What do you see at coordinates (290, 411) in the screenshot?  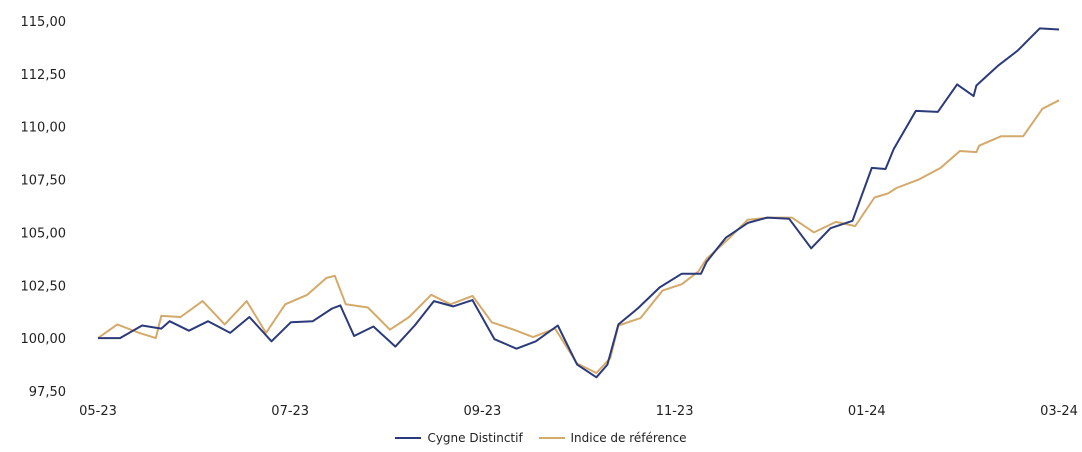 I see `x-tick-label: 07-23` at bounding box center [290, 411].